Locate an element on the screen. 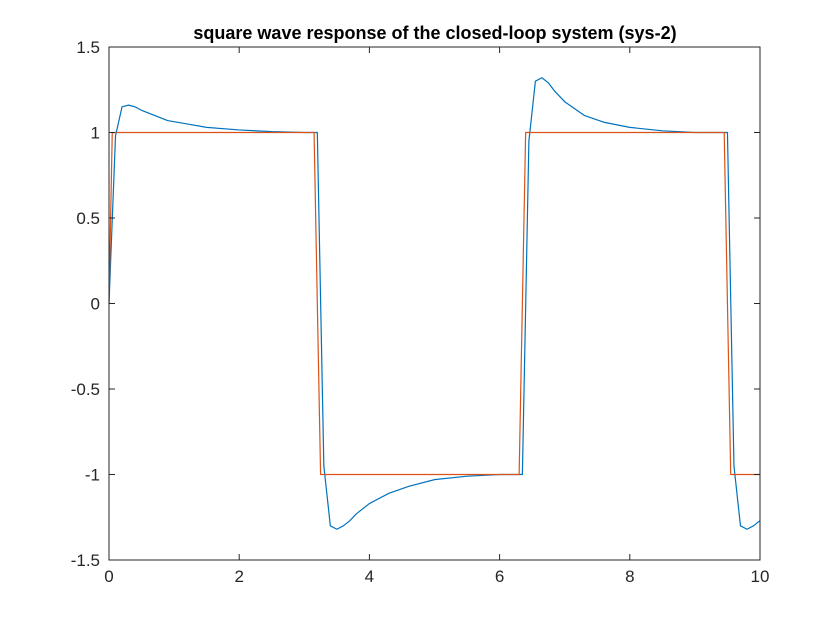 This screenshot has height=630, width=840. x-tick-label: 10 is located at coordinates (760, 576).